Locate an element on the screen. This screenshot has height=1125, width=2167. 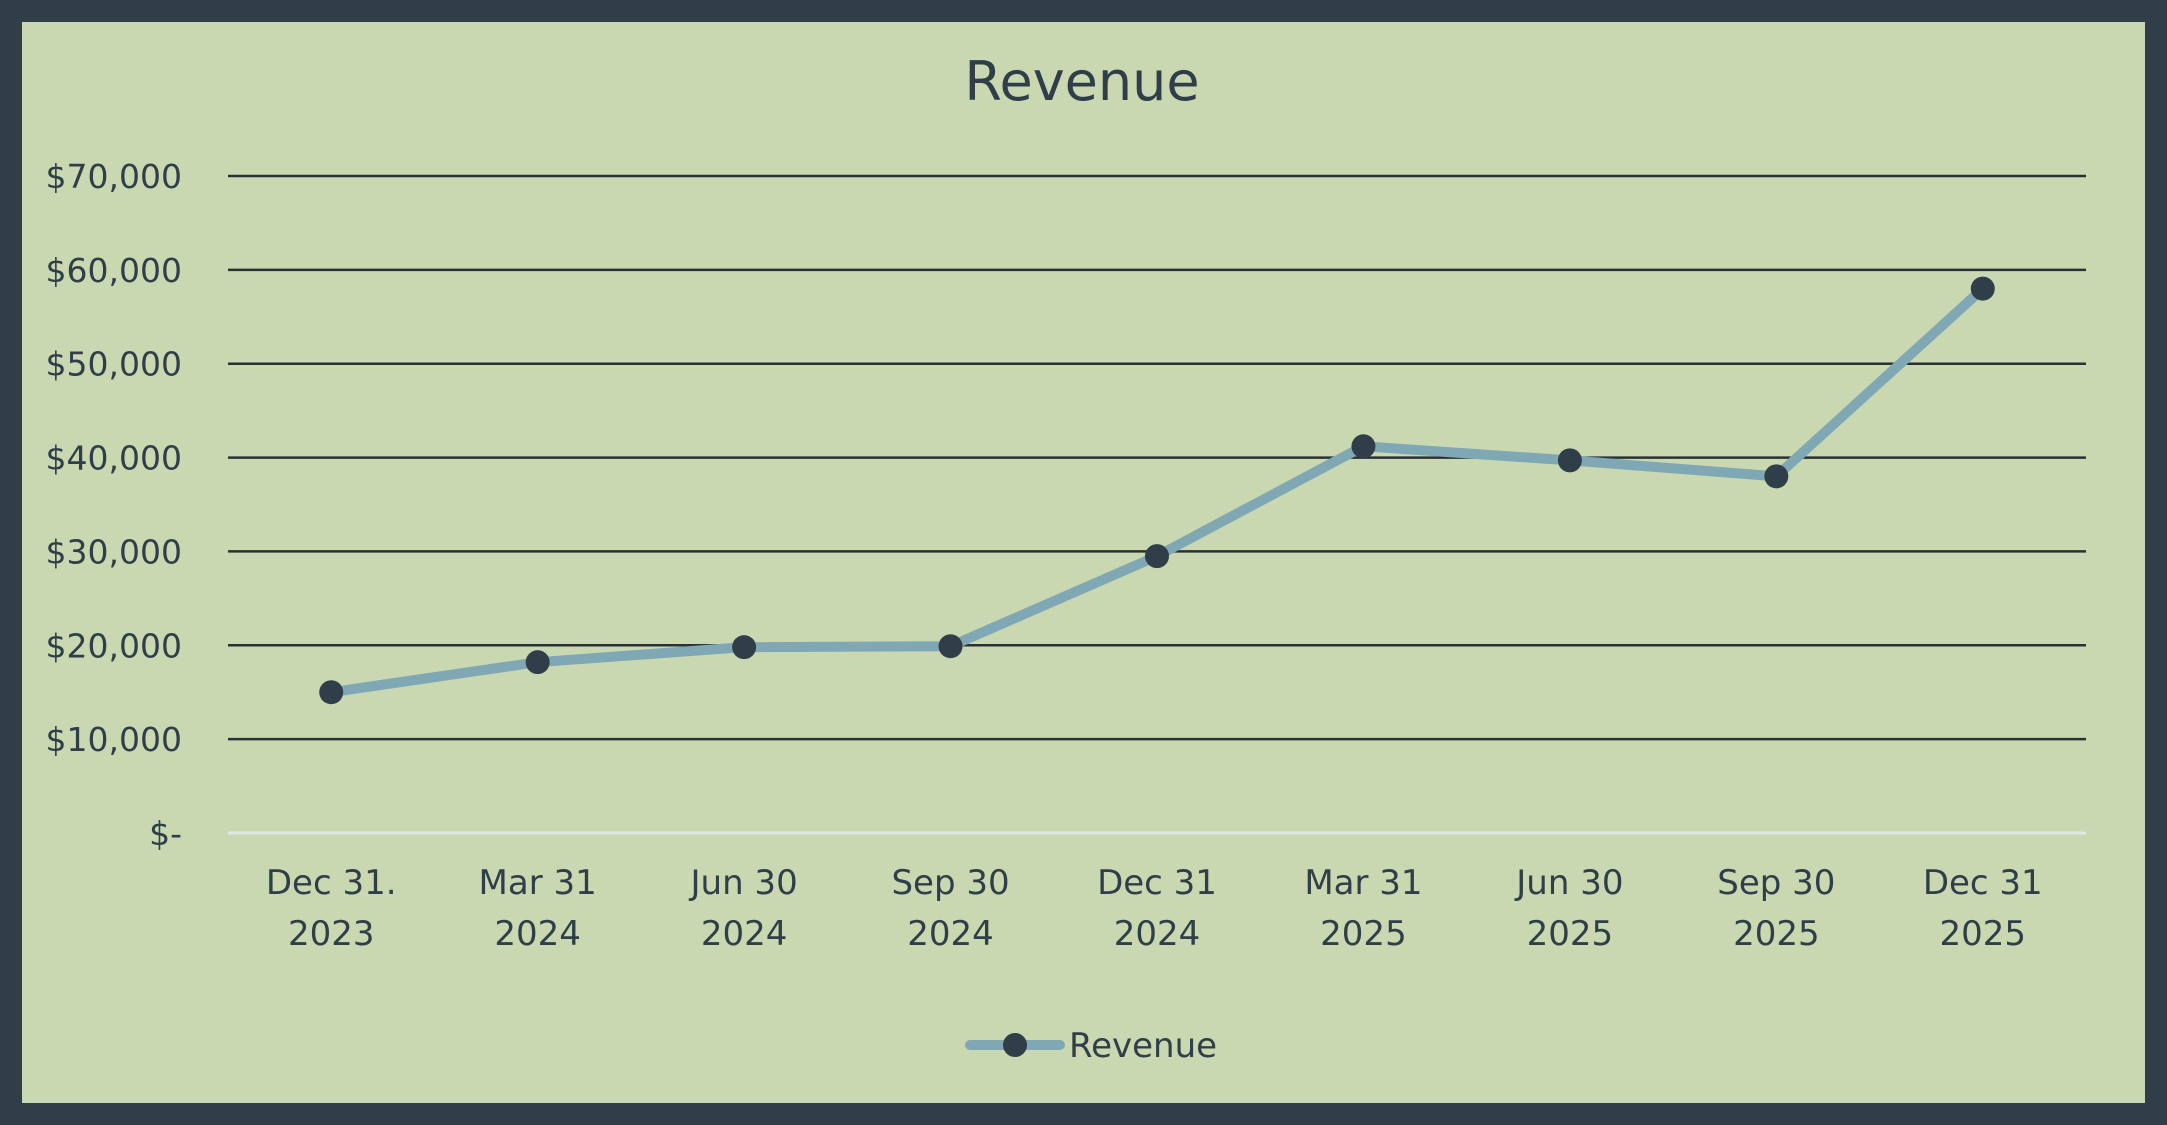
x-tick-label: Sep 30 2025 is located at coordinates (1776, 908).